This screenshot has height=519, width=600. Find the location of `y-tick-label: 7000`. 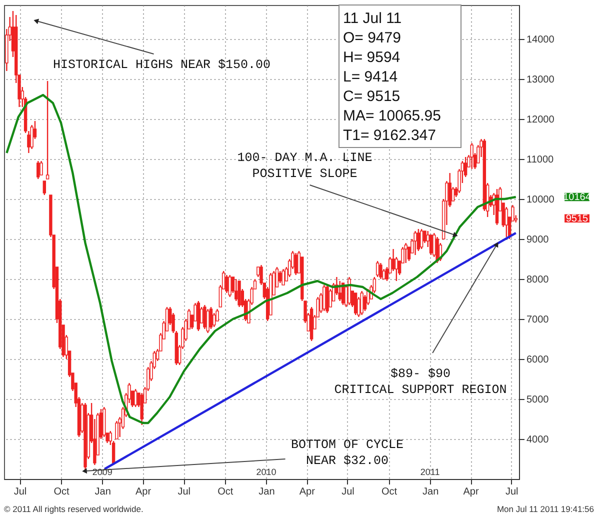

y-tick-label: 7000 is located at coordinates (538, 320).